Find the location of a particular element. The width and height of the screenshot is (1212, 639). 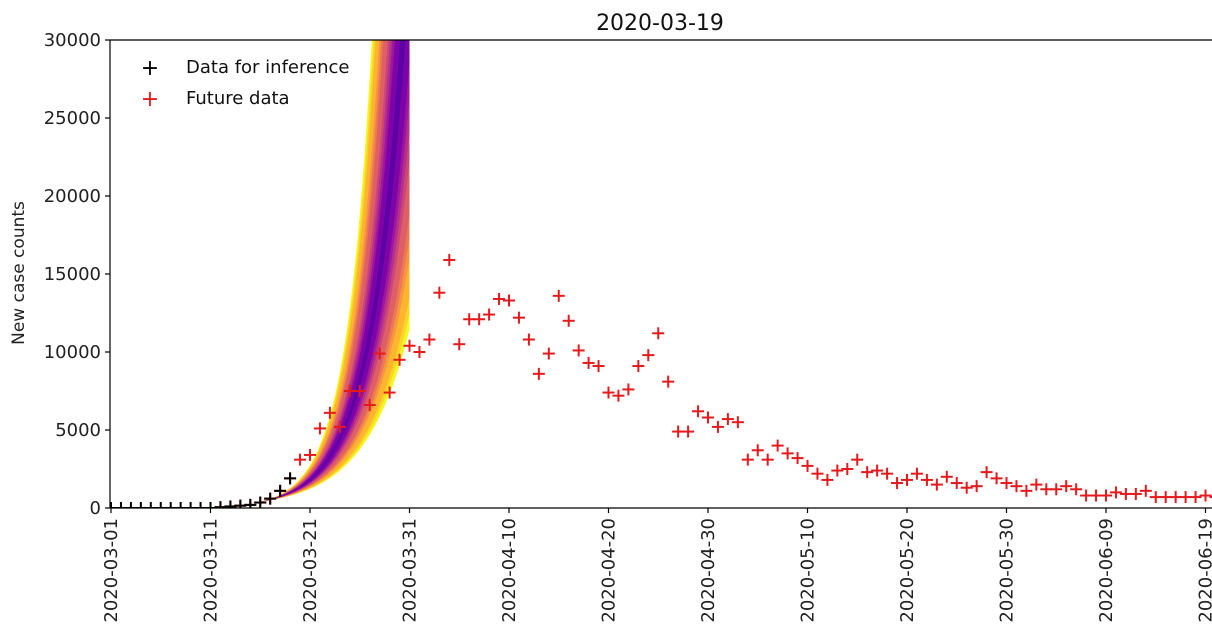

chart-title: 2020-03-19 is located at coordinates (660, 23).